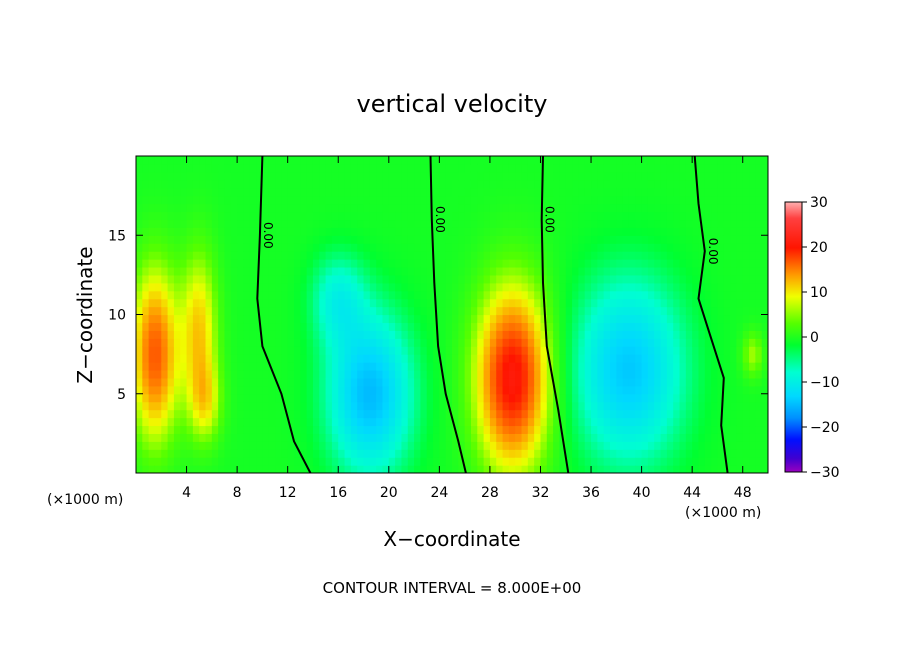 The height and width of the screenshot is (654, 904). I want to click on x-tick-label: 4, so click(186, 493).